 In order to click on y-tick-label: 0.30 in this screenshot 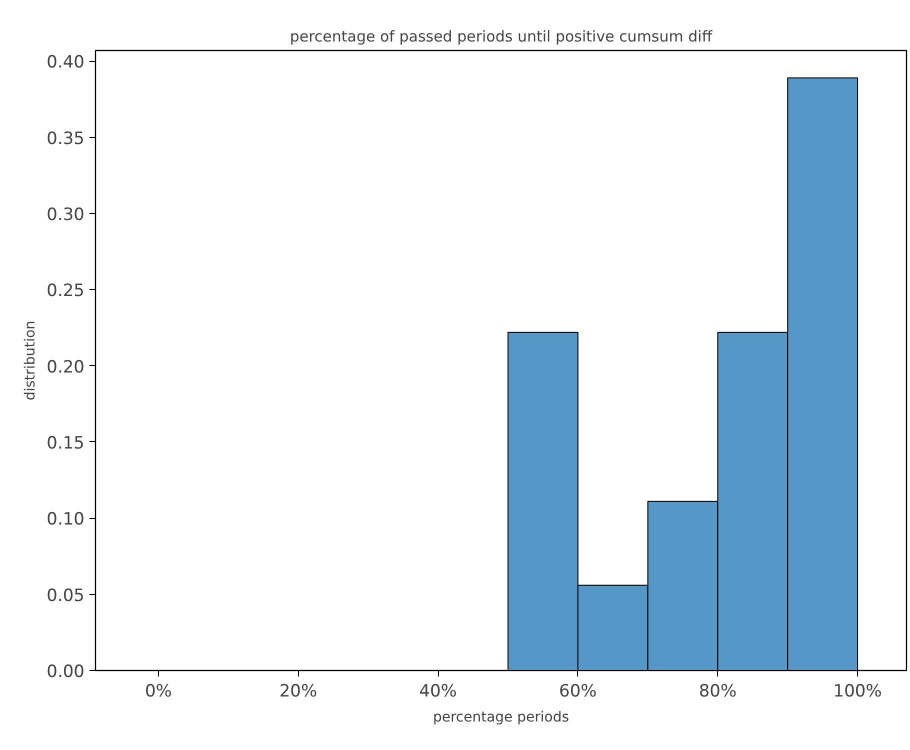, I will do `click(65, 215)`.